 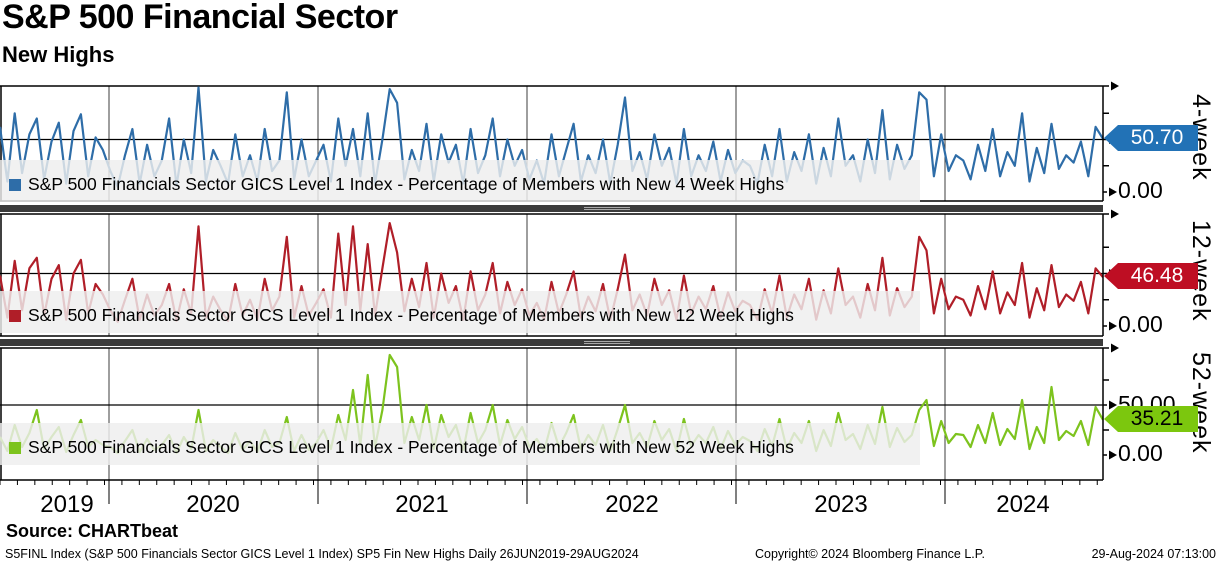 What do you see at coordinates (422, 504) in the screenshot?
I see `x-axis-year-label: 2021` at bounding box center [422, 504].